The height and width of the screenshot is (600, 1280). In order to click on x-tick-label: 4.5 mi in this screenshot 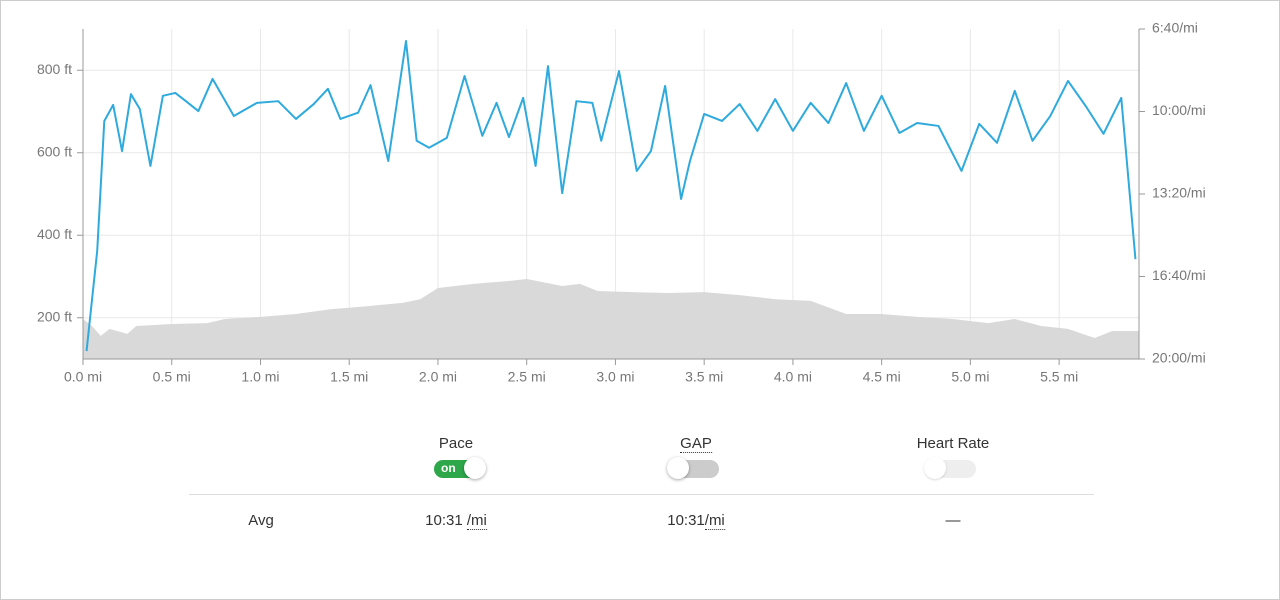, I will do `click(882, 377)`.